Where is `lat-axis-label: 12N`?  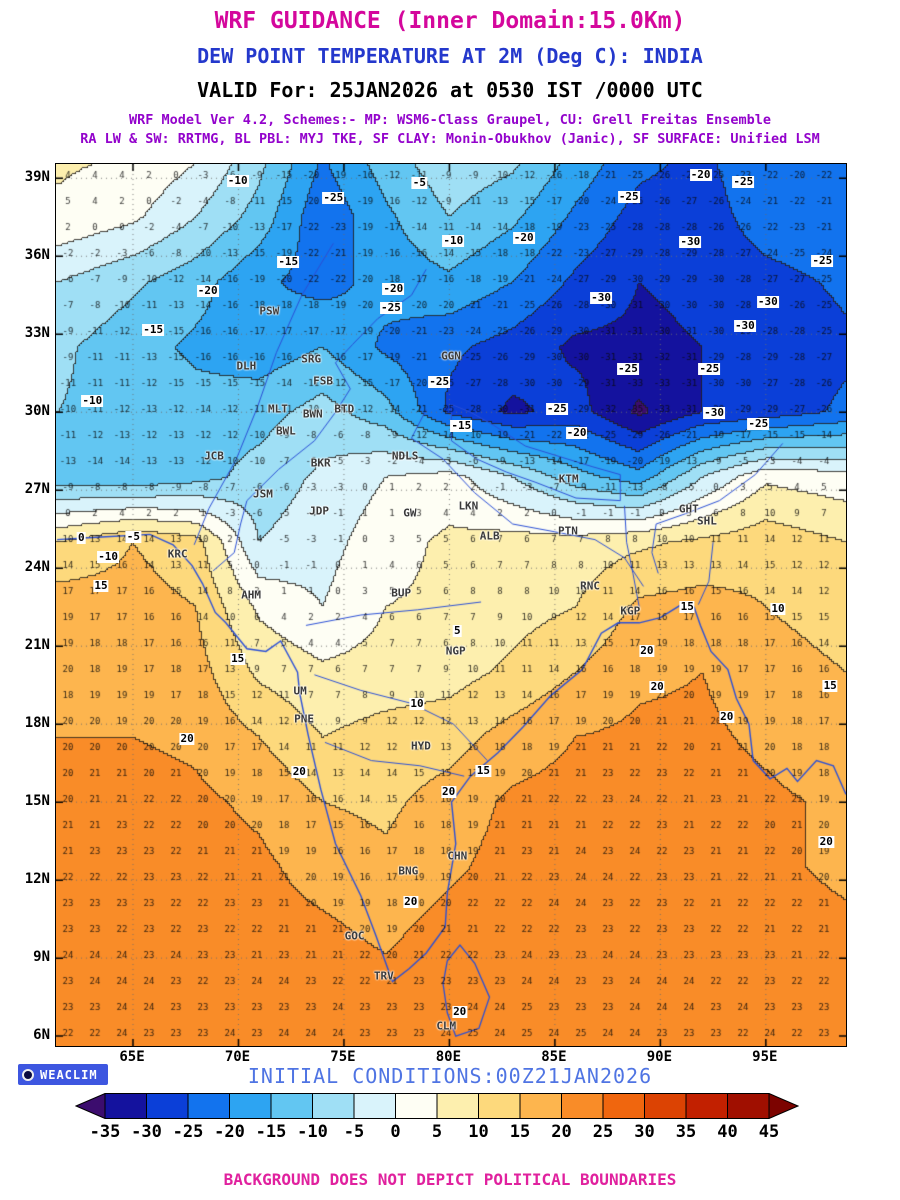 lat-axis-label: 12N is located at coordinates (37, 879).